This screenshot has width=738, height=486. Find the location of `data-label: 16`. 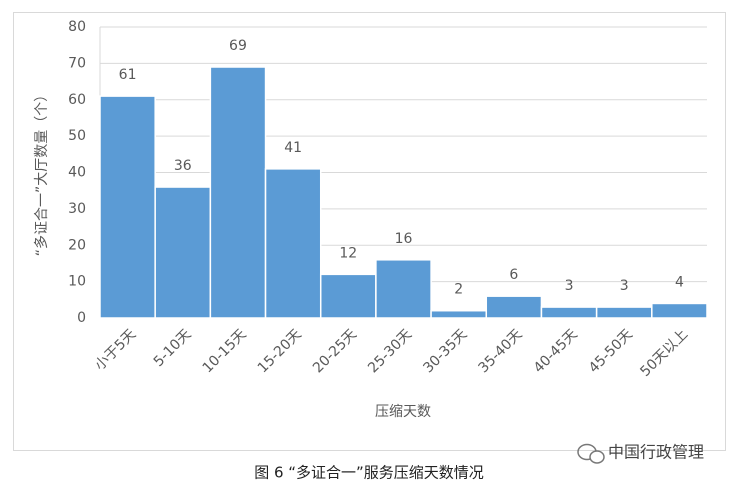

data-label: 16 is located at coordinates (404, 239).